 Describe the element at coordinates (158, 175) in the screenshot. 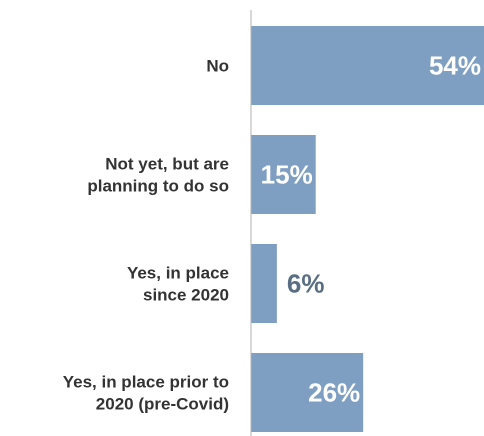

I see `category-label-2: Not yet, but are planning to do so` at that location.